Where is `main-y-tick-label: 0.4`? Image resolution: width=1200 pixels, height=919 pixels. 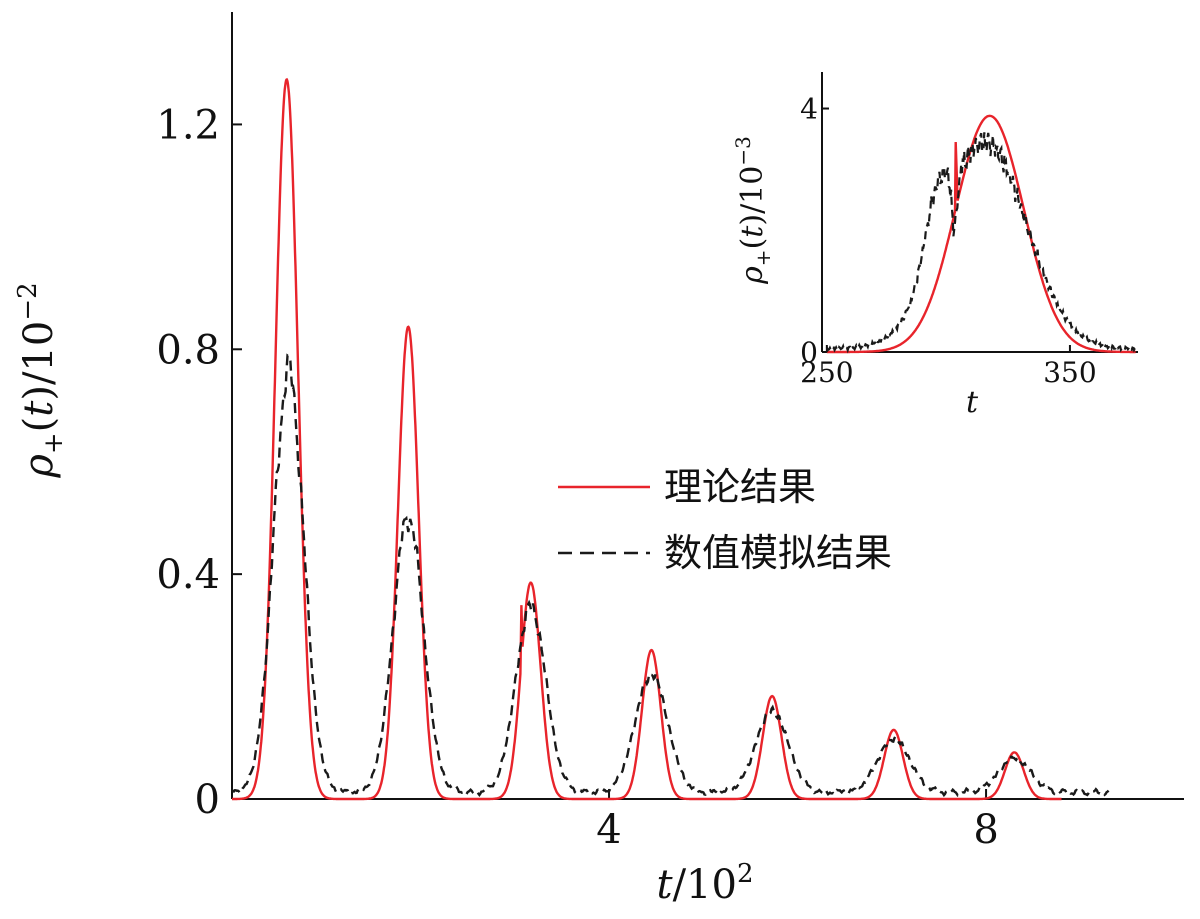 main-y-tick-label: 0.4 is located at coordinates (188, 575).